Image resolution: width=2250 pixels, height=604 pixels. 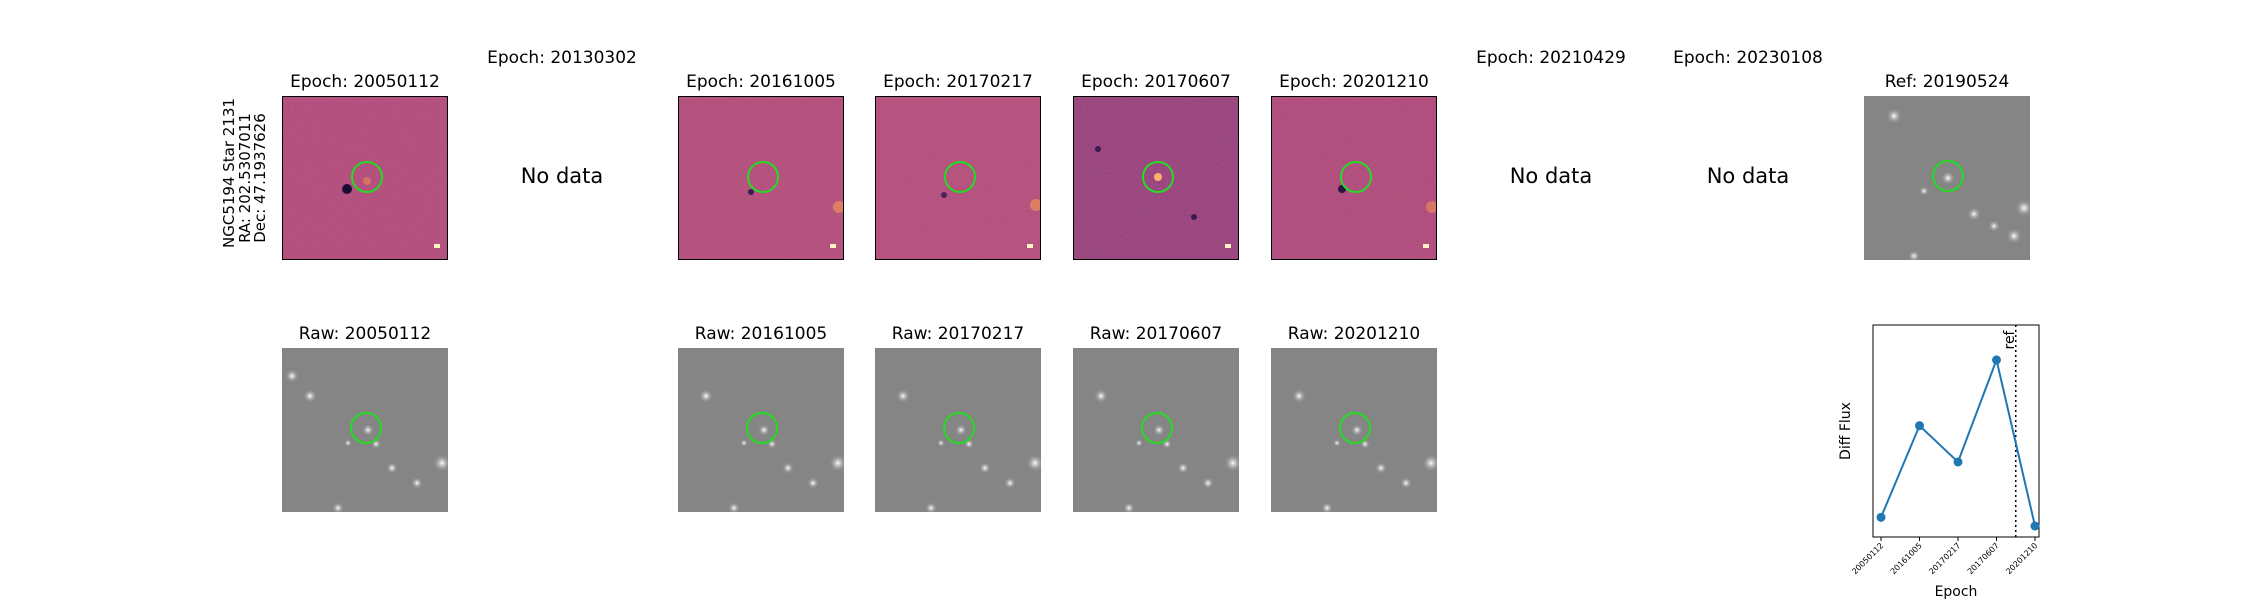 I want to click on diff-title-8: Epoch: 20230108, so click(x=1748, y=58).